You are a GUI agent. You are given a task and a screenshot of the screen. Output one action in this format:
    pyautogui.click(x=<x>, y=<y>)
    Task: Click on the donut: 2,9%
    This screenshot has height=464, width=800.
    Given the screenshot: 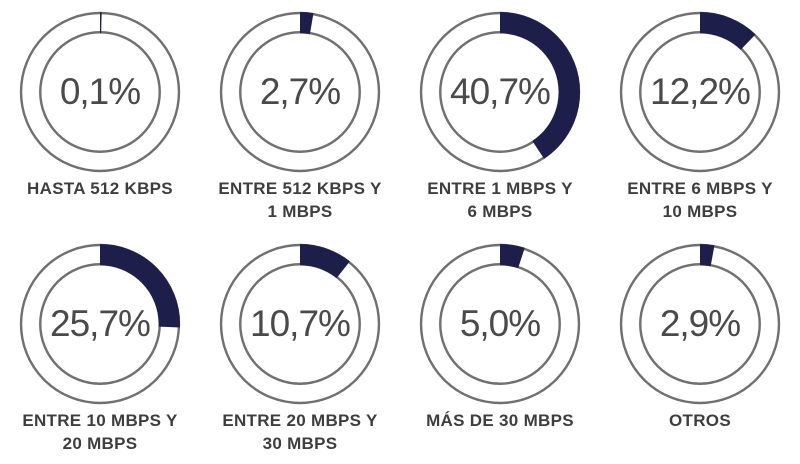 What is the action you would take?
    pyautogui.click(x=700, y=324)
    